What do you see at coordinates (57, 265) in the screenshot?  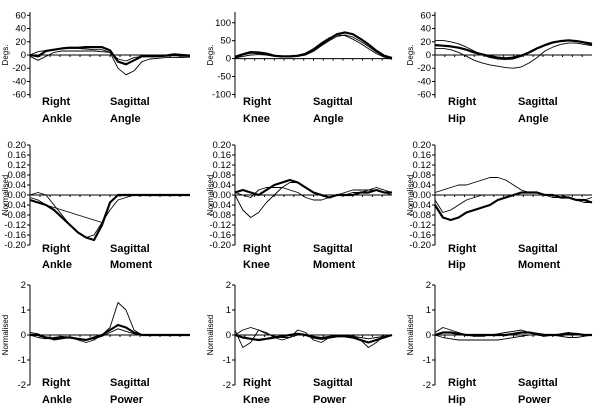 I see `joint-name-label: Ankle` at bounding box center [57, 265].